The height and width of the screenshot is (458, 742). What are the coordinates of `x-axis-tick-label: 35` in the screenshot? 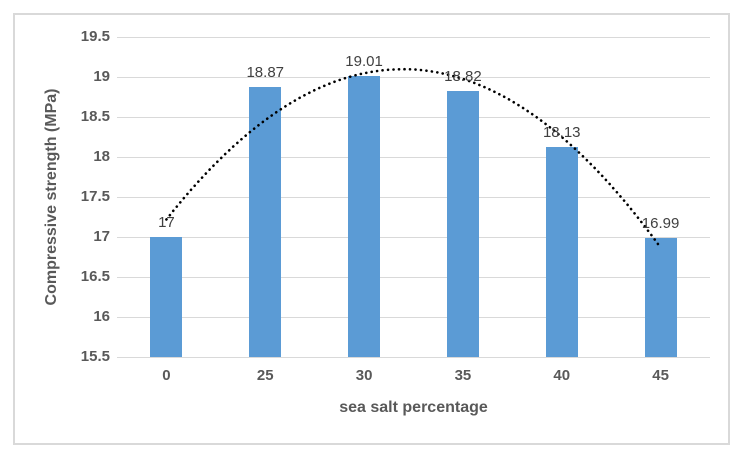 It's located at (463, 375).